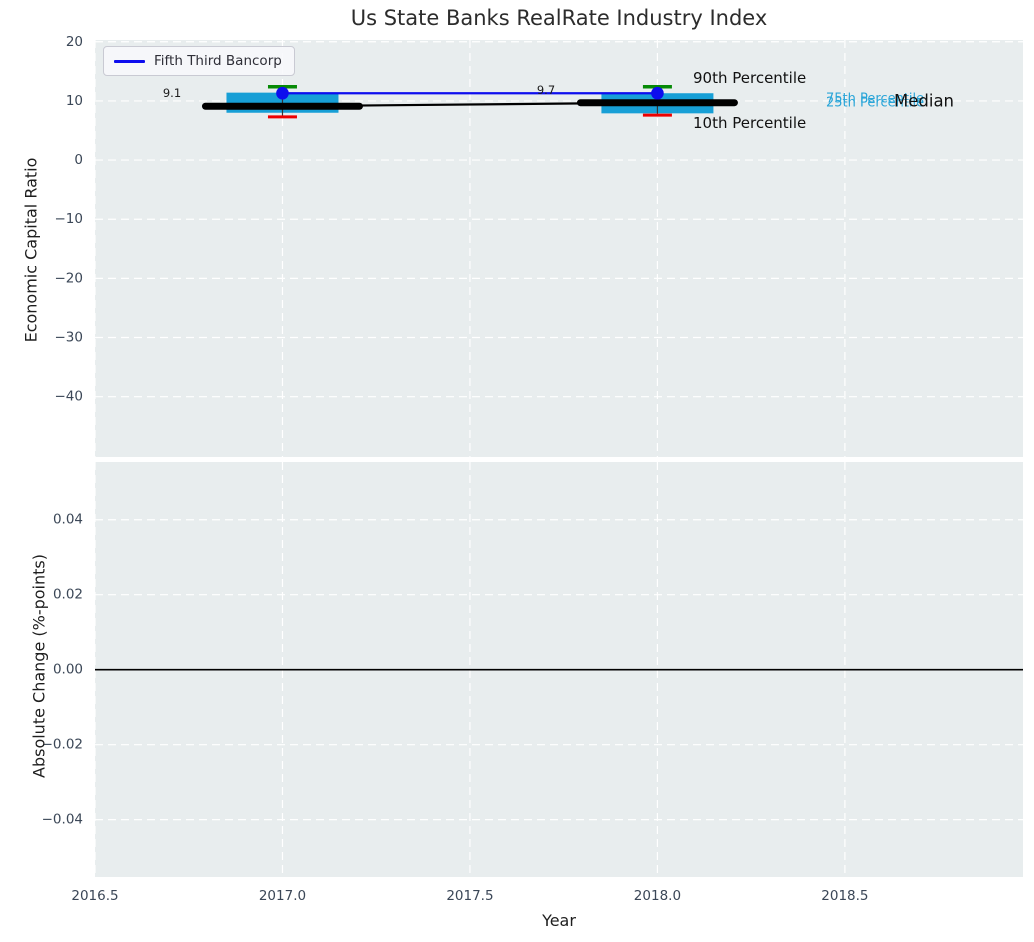 The height and width of the screenshot is (942, 1034). Describe the element at coordinates (39, 666) in the screenshot. I see `bottom-y-axis-label: Absolute Change (%-points)` at that location.